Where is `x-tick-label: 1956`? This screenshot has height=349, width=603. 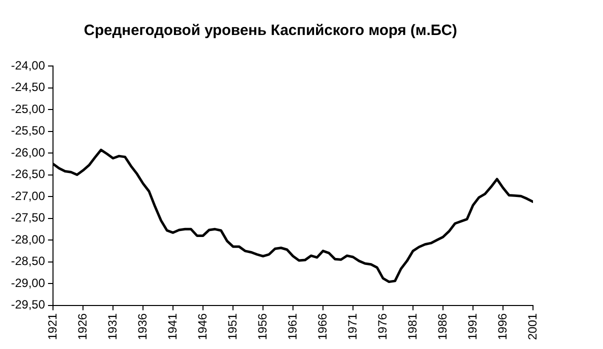 x-tick-label: 1956 is located at coordinates (262, 326).